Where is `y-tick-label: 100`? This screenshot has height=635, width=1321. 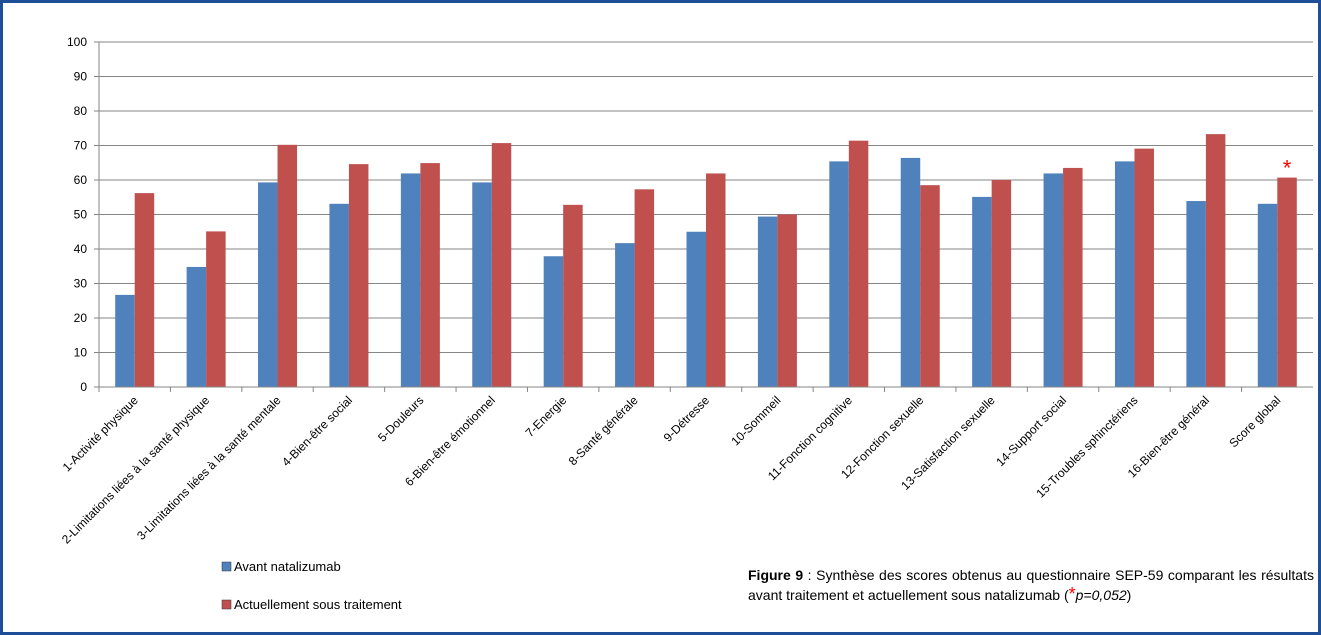 y-tick-label: 100 is located at coordinates (77, 42).